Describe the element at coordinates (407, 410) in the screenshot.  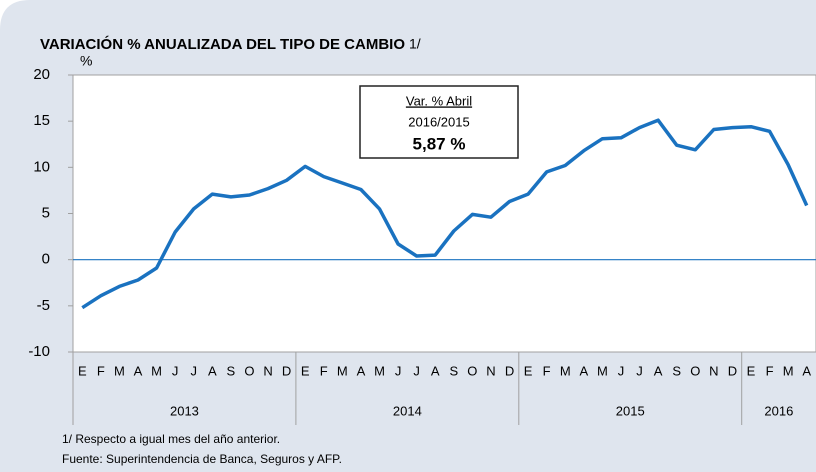
I see `x-group-label: 2014` at that location.